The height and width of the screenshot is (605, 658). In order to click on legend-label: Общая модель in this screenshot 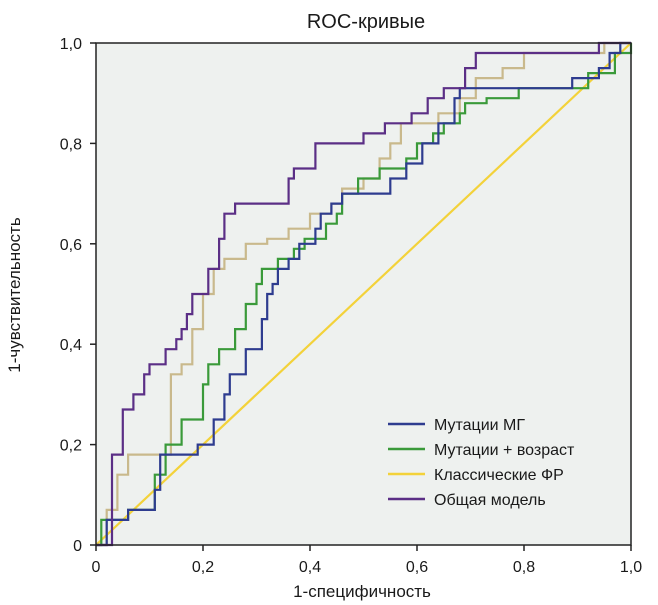, I will do `click(490, 500)`.